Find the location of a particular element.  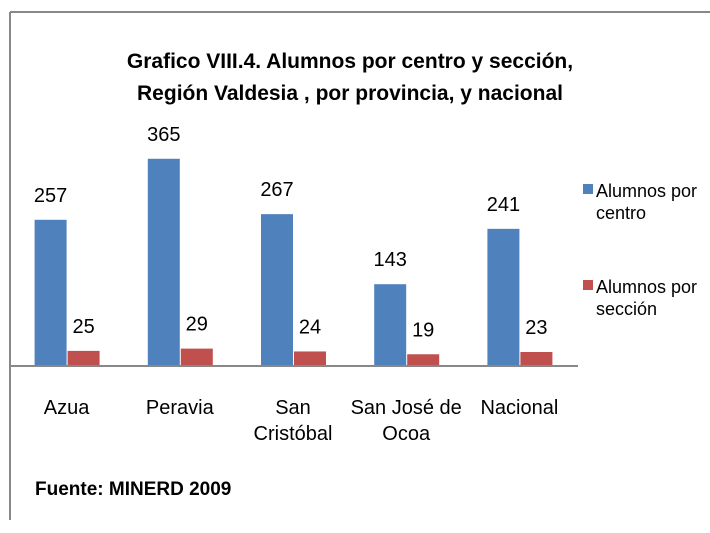

data-label: 25 is located at coordinates (83, 327).